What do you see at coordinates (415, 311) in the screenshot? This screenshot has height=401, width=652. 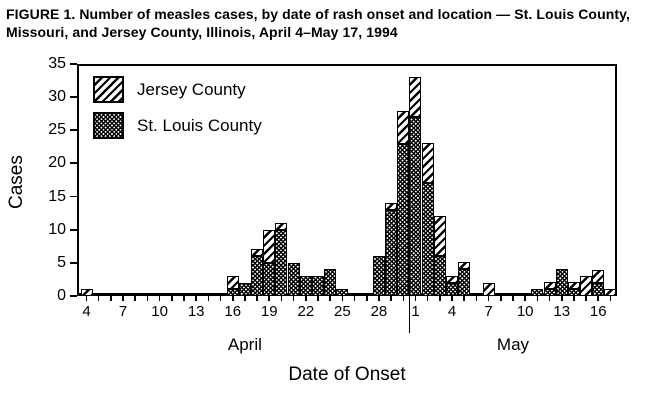 I see `x-tick-label: 1` at bounding box center [415, 311].